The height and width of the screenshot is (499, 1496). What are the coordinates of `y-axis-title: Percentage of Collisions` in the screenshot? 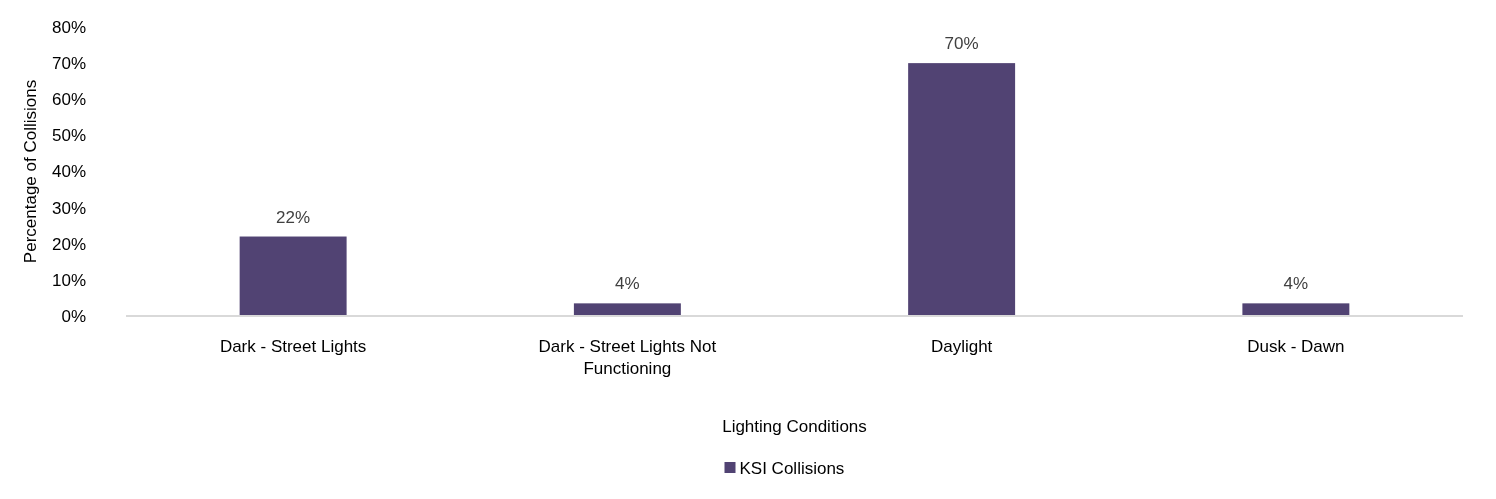 It's located at (30, 171).